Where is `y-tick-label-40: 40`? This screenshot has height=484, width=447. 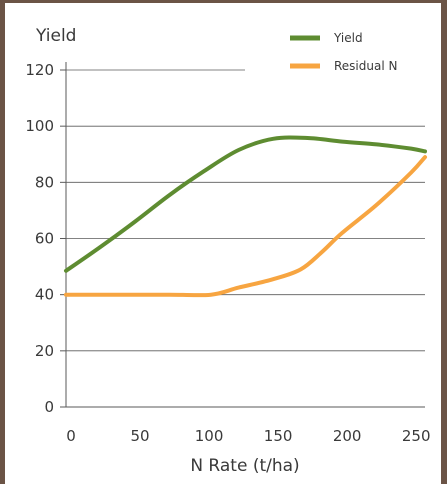
y-tick-label-40: 40 is located at coordinates (44, 295).